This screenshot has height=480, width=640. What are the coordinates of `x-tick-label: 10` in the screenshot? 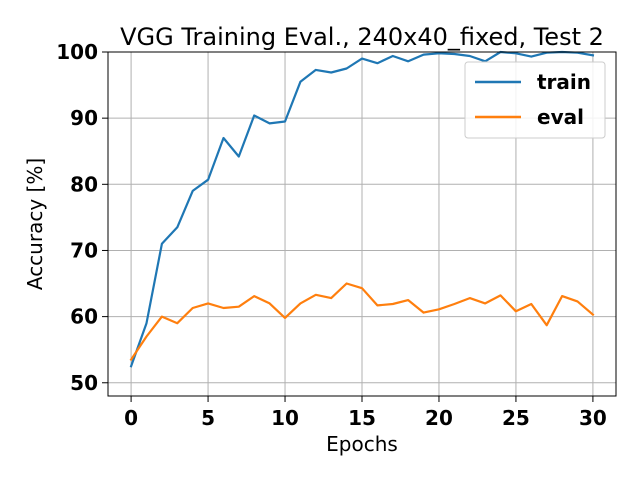 It's located at (285, 418).